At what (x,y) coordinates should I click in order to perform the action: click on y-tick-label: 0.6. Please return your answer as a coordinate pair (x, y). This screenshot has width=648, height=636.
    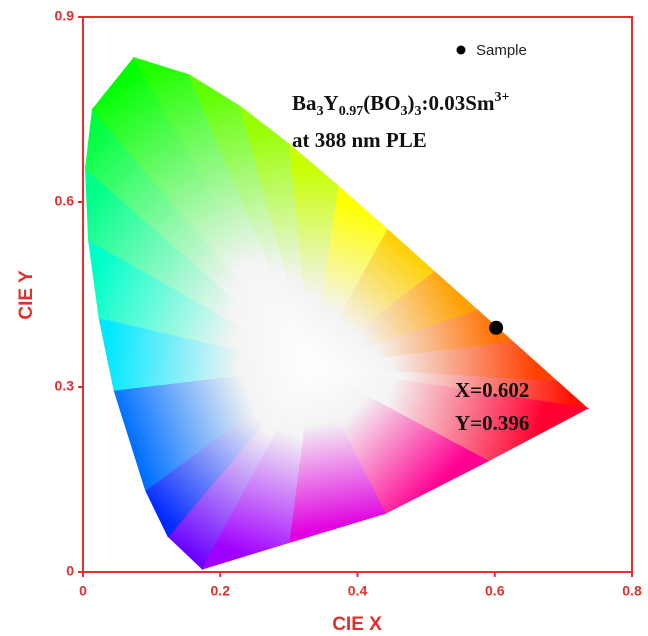
    Looking at the image, I should click on (65, 201).